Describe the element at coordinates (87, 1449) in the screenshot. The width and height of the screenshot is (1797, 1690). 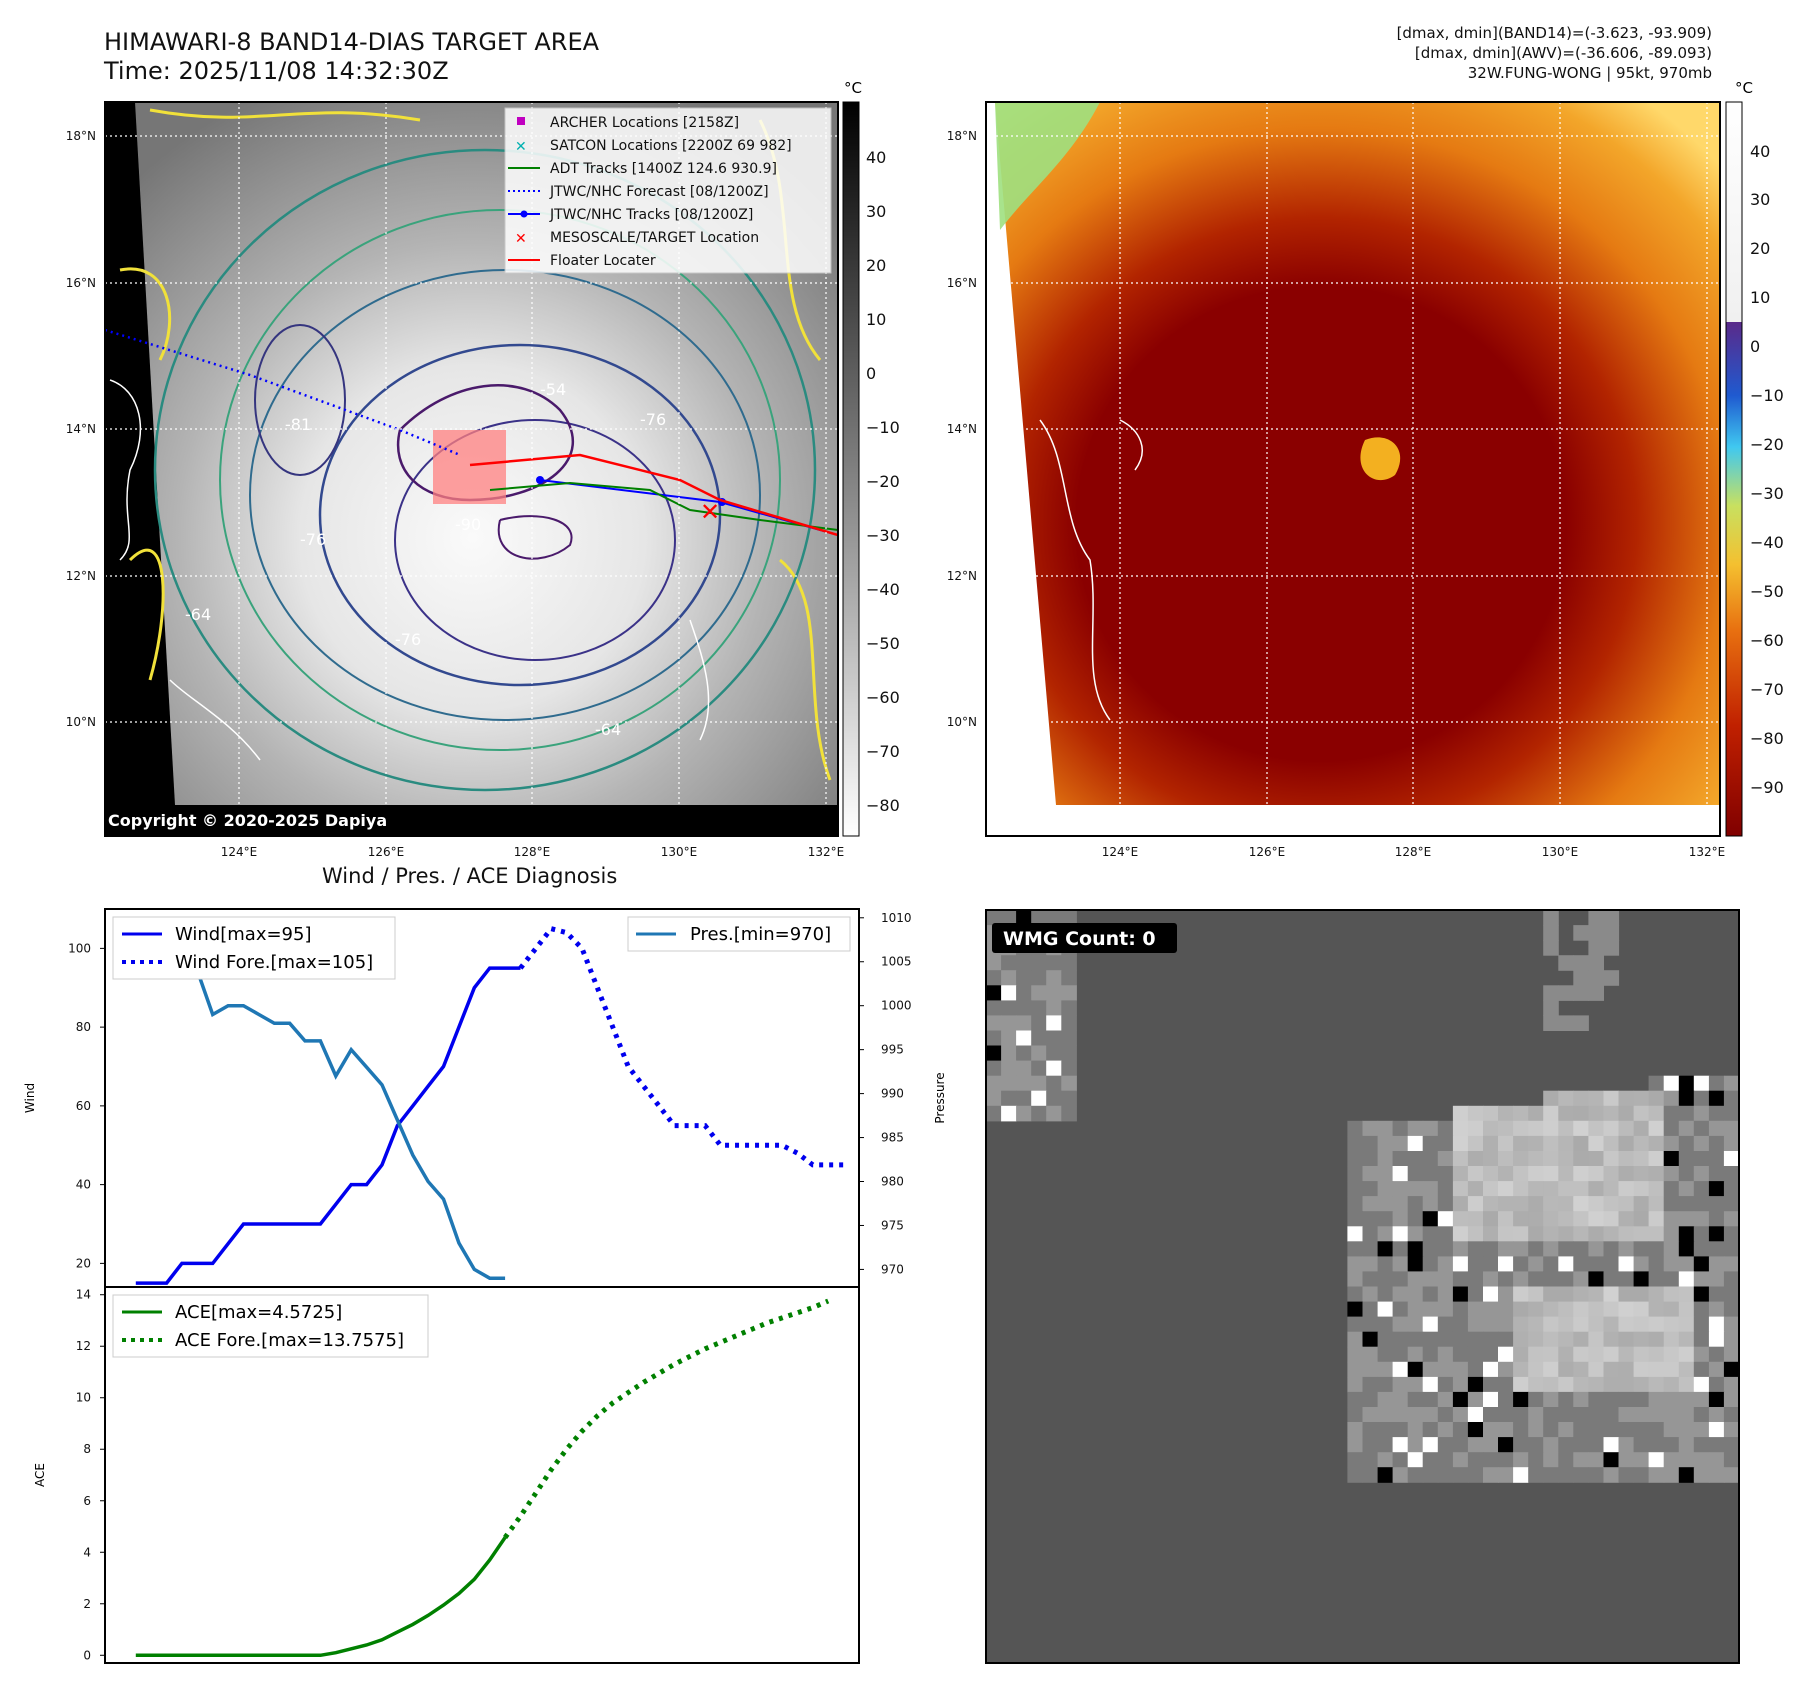
I see `ace-tick-label: 8` at that location.